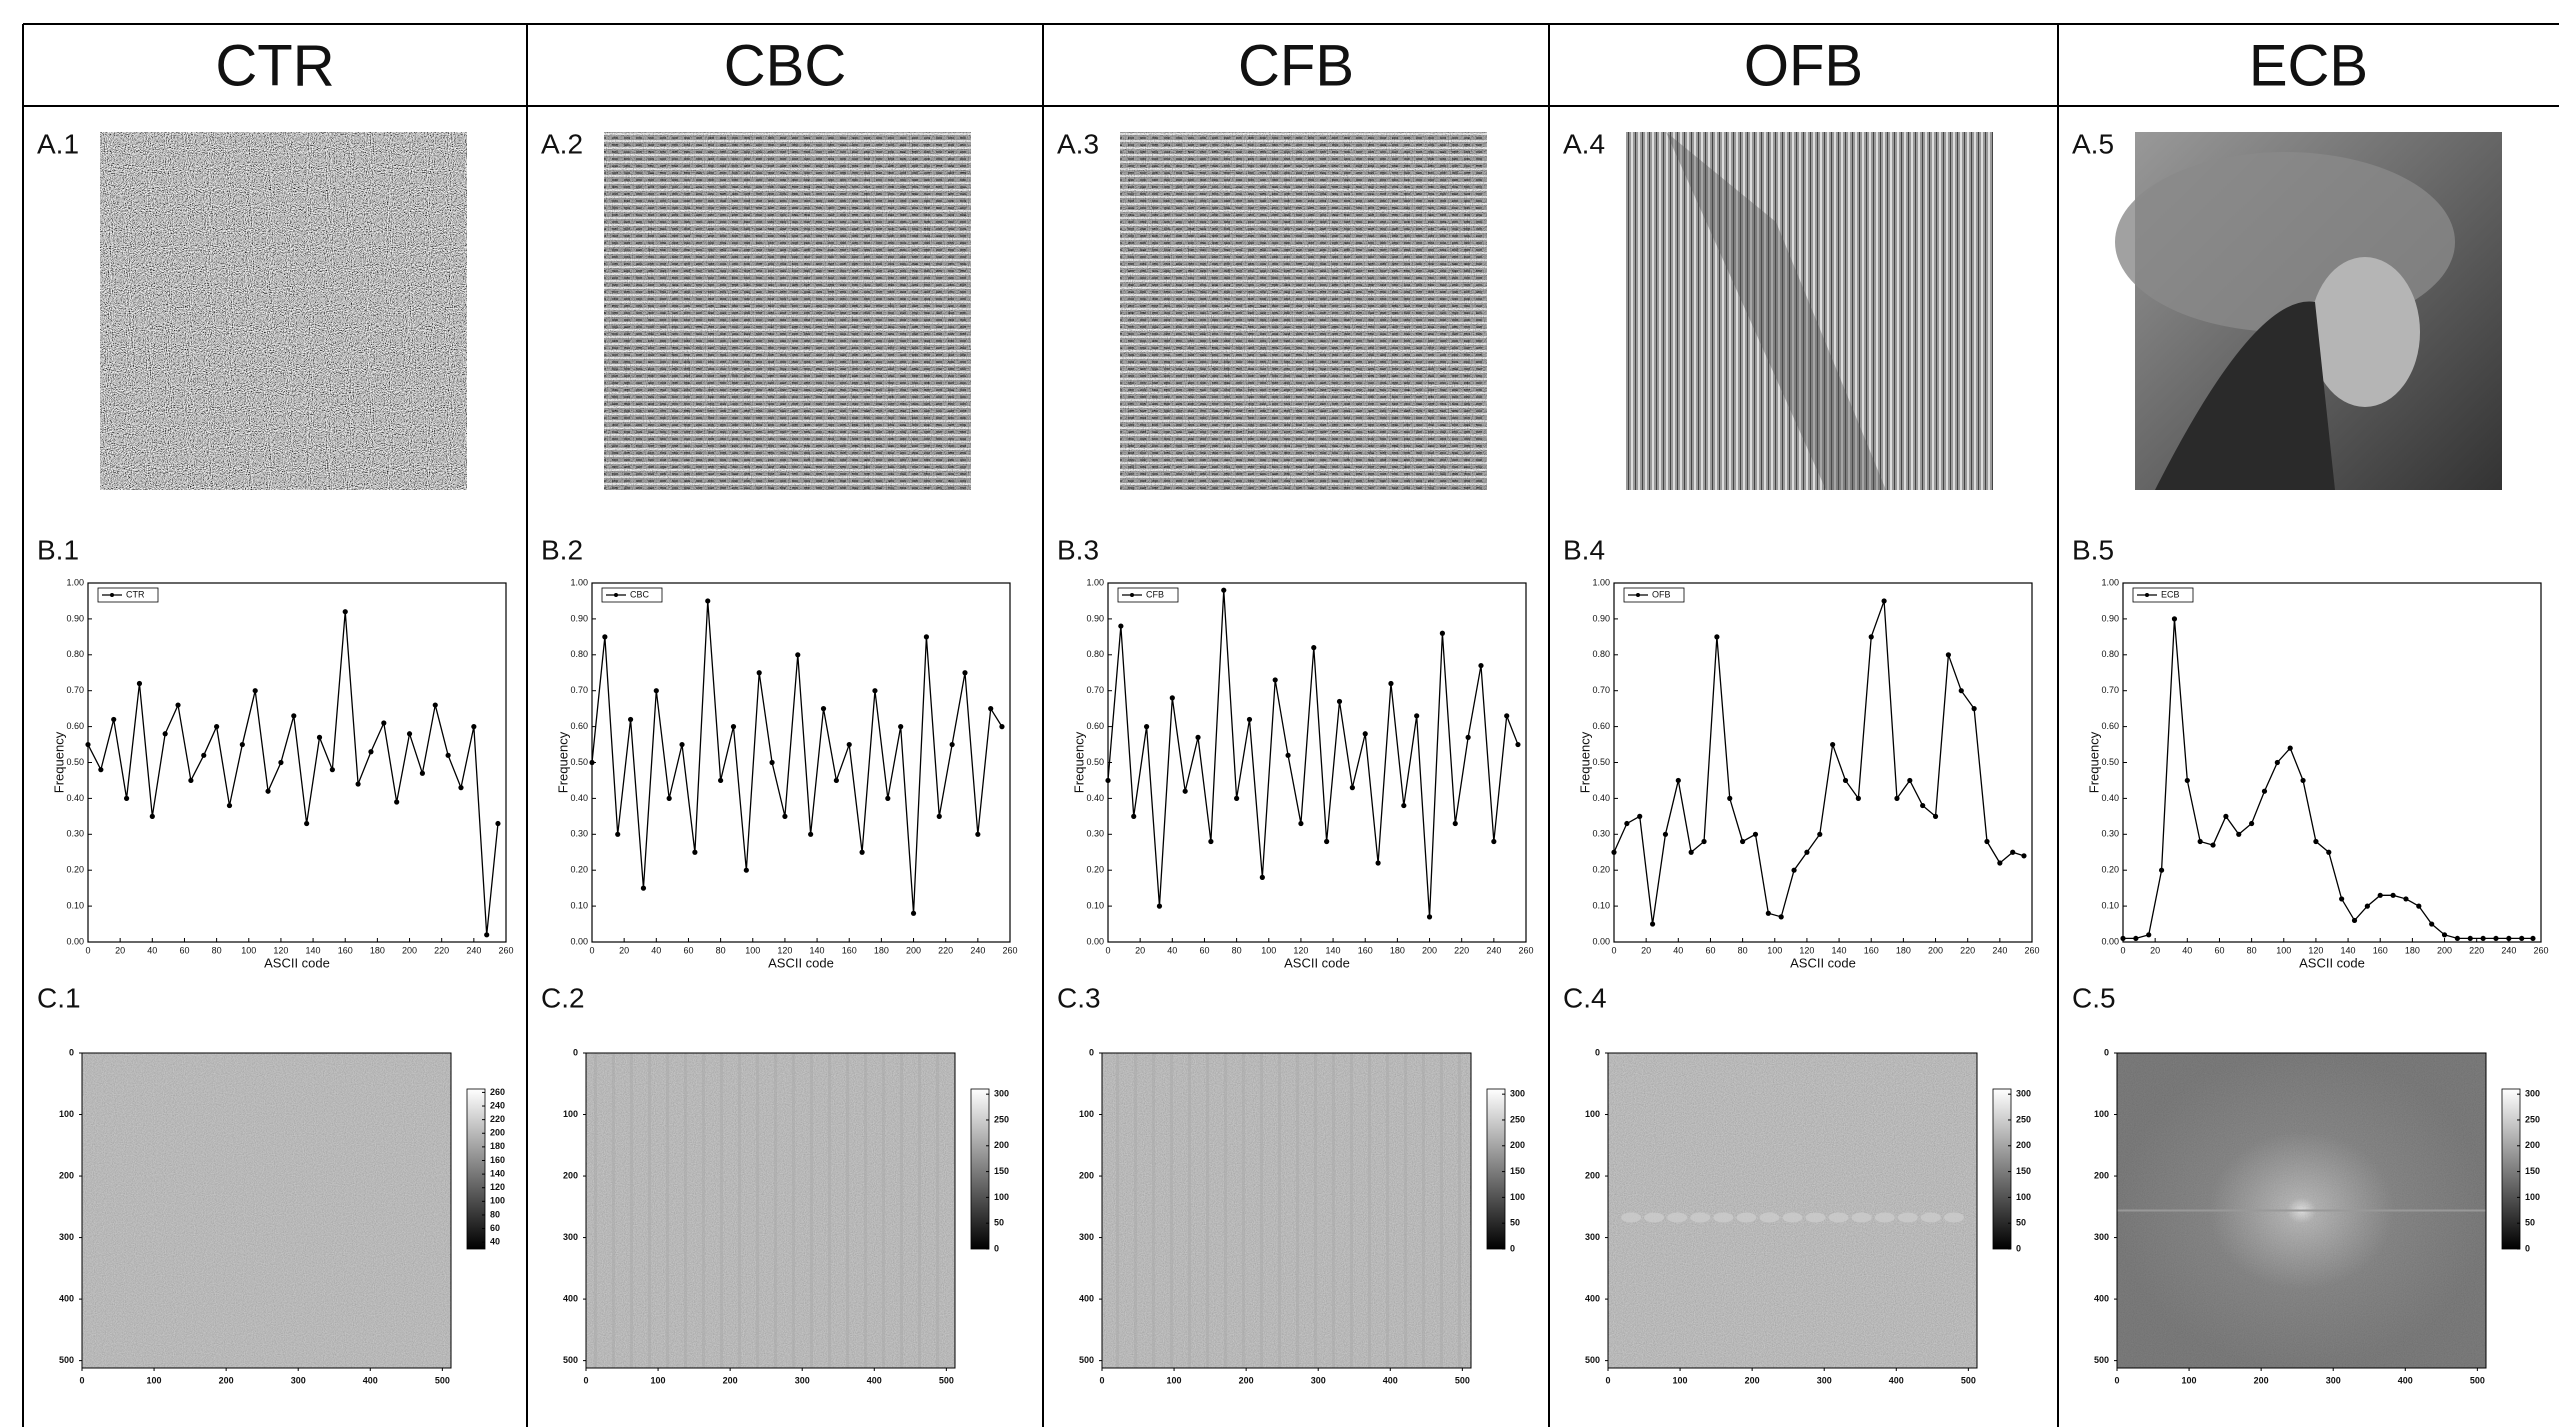 The width and height of the screenshot is (2559, 1427). Describe the element at coordinates (495, 1228) in the screenshot. I see `colorbar-tick-label: 60` at that location.